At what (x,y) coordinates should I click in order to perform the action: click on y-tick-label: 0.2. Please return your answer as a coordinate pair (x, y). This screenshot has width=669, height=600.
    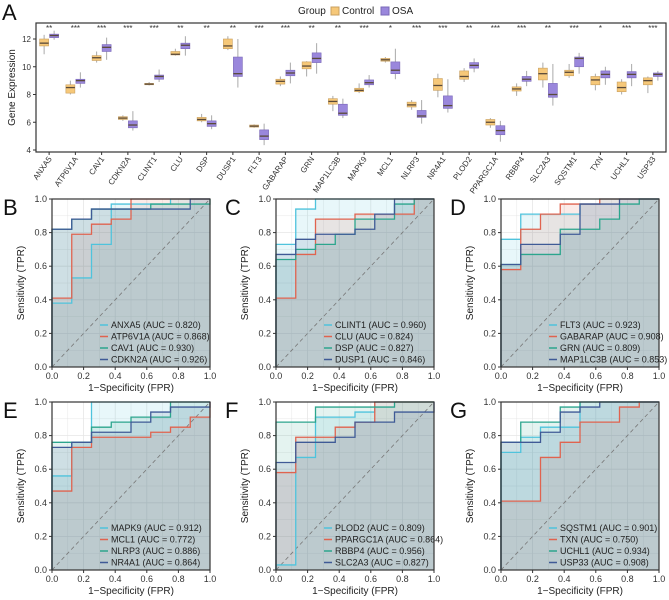
    Looking at the image, I should click on (489, 536).